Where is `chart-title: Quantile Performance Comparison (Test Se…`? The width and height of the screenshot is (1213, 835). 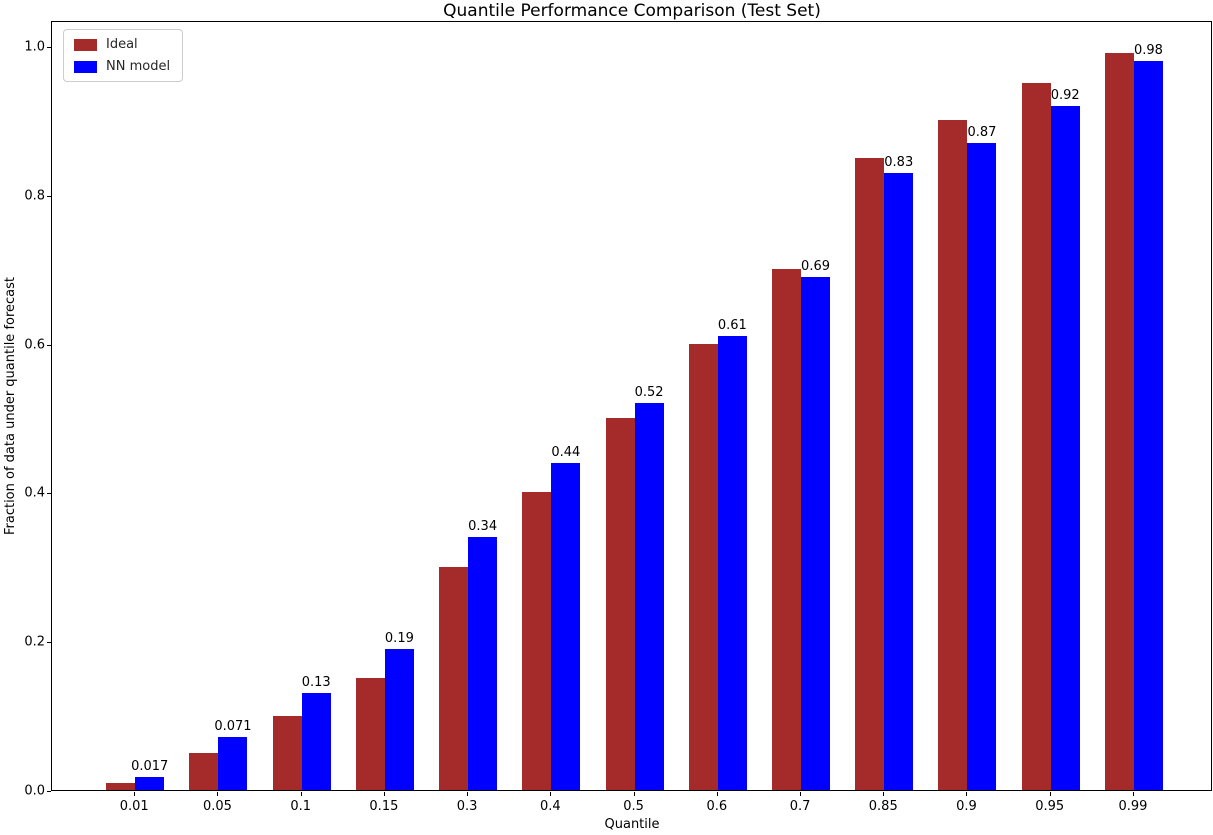 chart-title: Quantile Performance Comparison (Test Se… is located at coordinates (632, 11).